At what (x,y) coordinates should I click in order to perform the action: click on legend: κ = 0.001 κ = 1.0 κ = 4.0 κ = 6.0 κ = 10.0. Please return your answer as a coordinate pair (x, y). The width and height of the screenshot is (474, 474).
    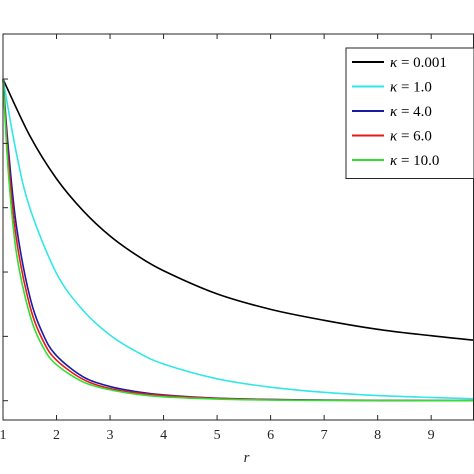
    Looking at the image, I should click on (409, 113).